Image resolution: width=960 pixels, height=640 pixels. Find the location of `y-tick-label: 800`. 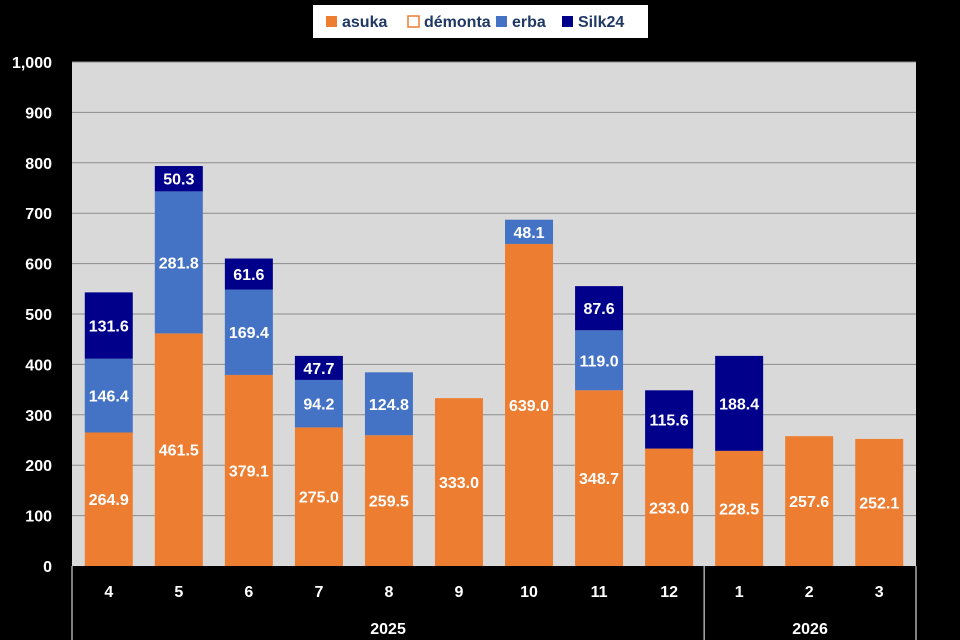

y-tick-label: 800 is located at coordinates (38, 164).